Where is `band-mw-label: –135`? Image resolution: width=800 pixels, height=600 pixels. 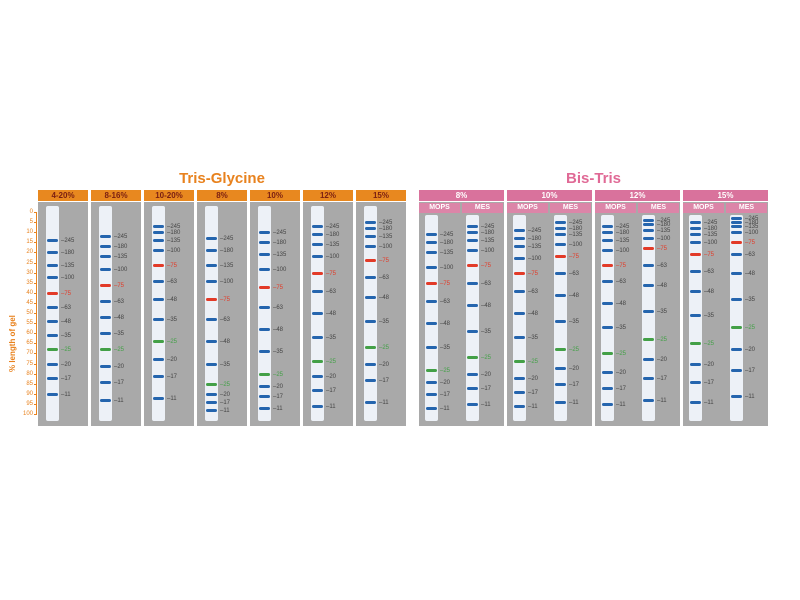 band-mw-label: –135 is located at coordinates (227, 265).